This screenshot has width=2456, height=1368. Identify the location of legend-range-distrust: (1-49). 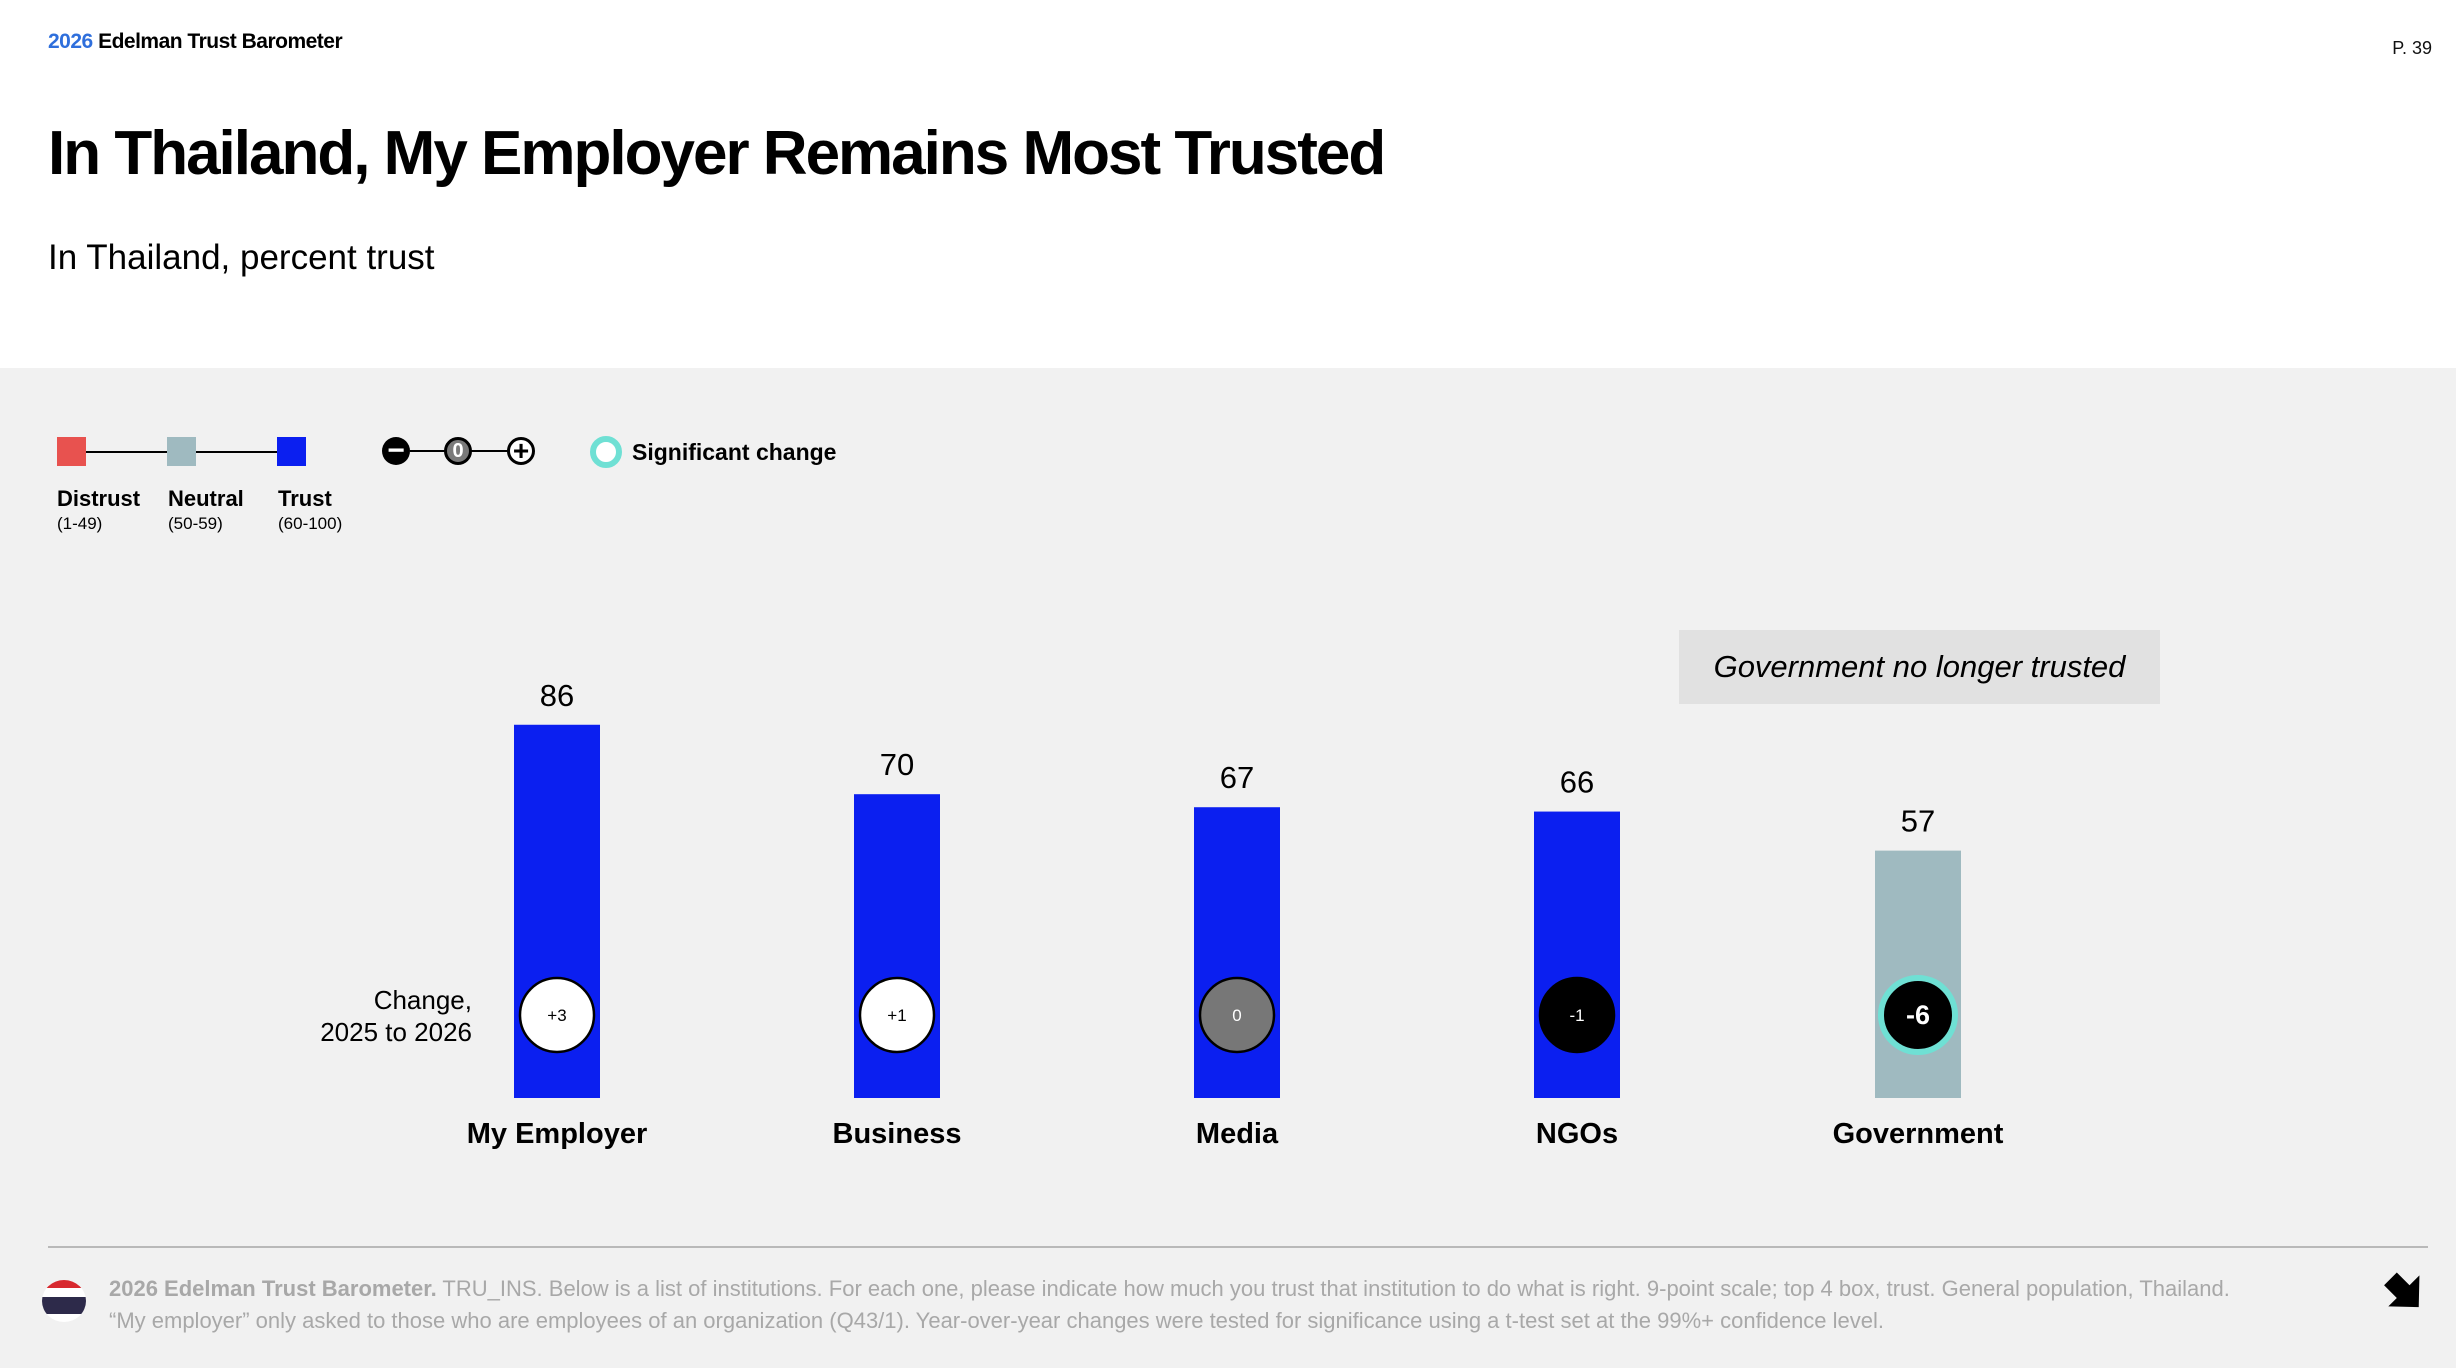
(80, 523).